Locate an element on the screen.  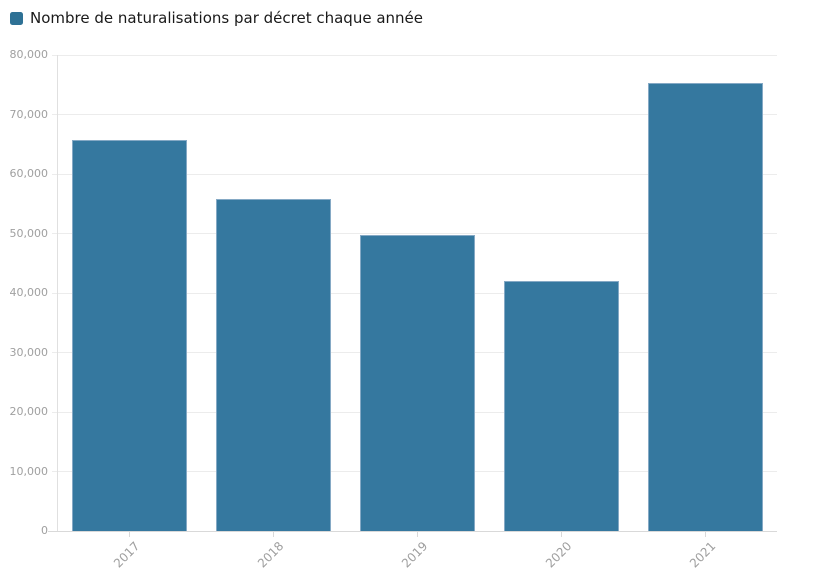
y-axis-tick-label: 50,000 is located at coordinates (29, 233).